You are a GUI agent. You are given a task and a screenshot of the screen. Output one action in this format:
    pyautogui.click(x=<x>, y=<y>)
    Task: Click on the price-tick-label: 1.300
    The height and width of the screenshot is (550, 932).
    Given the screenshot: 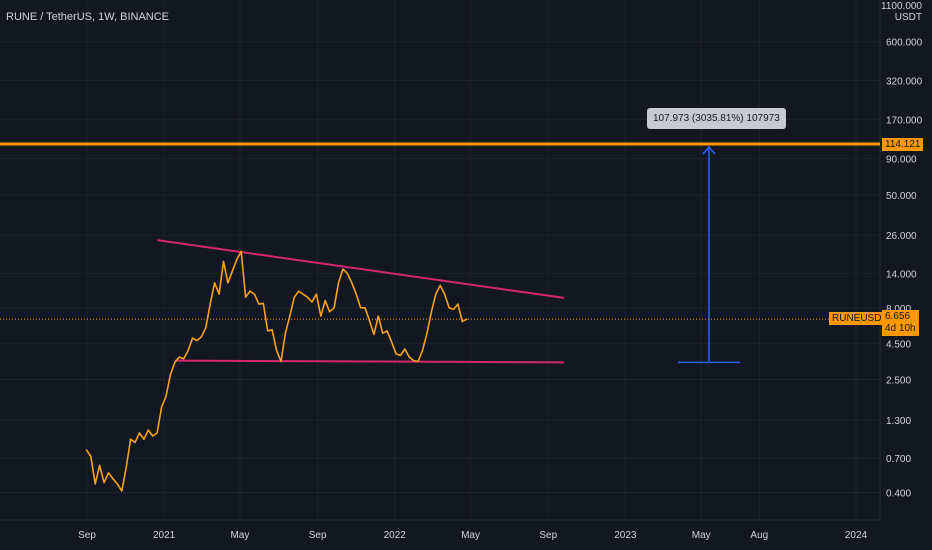 What is the action you would take?
    pyautogui.click(x=898, y=421)
    